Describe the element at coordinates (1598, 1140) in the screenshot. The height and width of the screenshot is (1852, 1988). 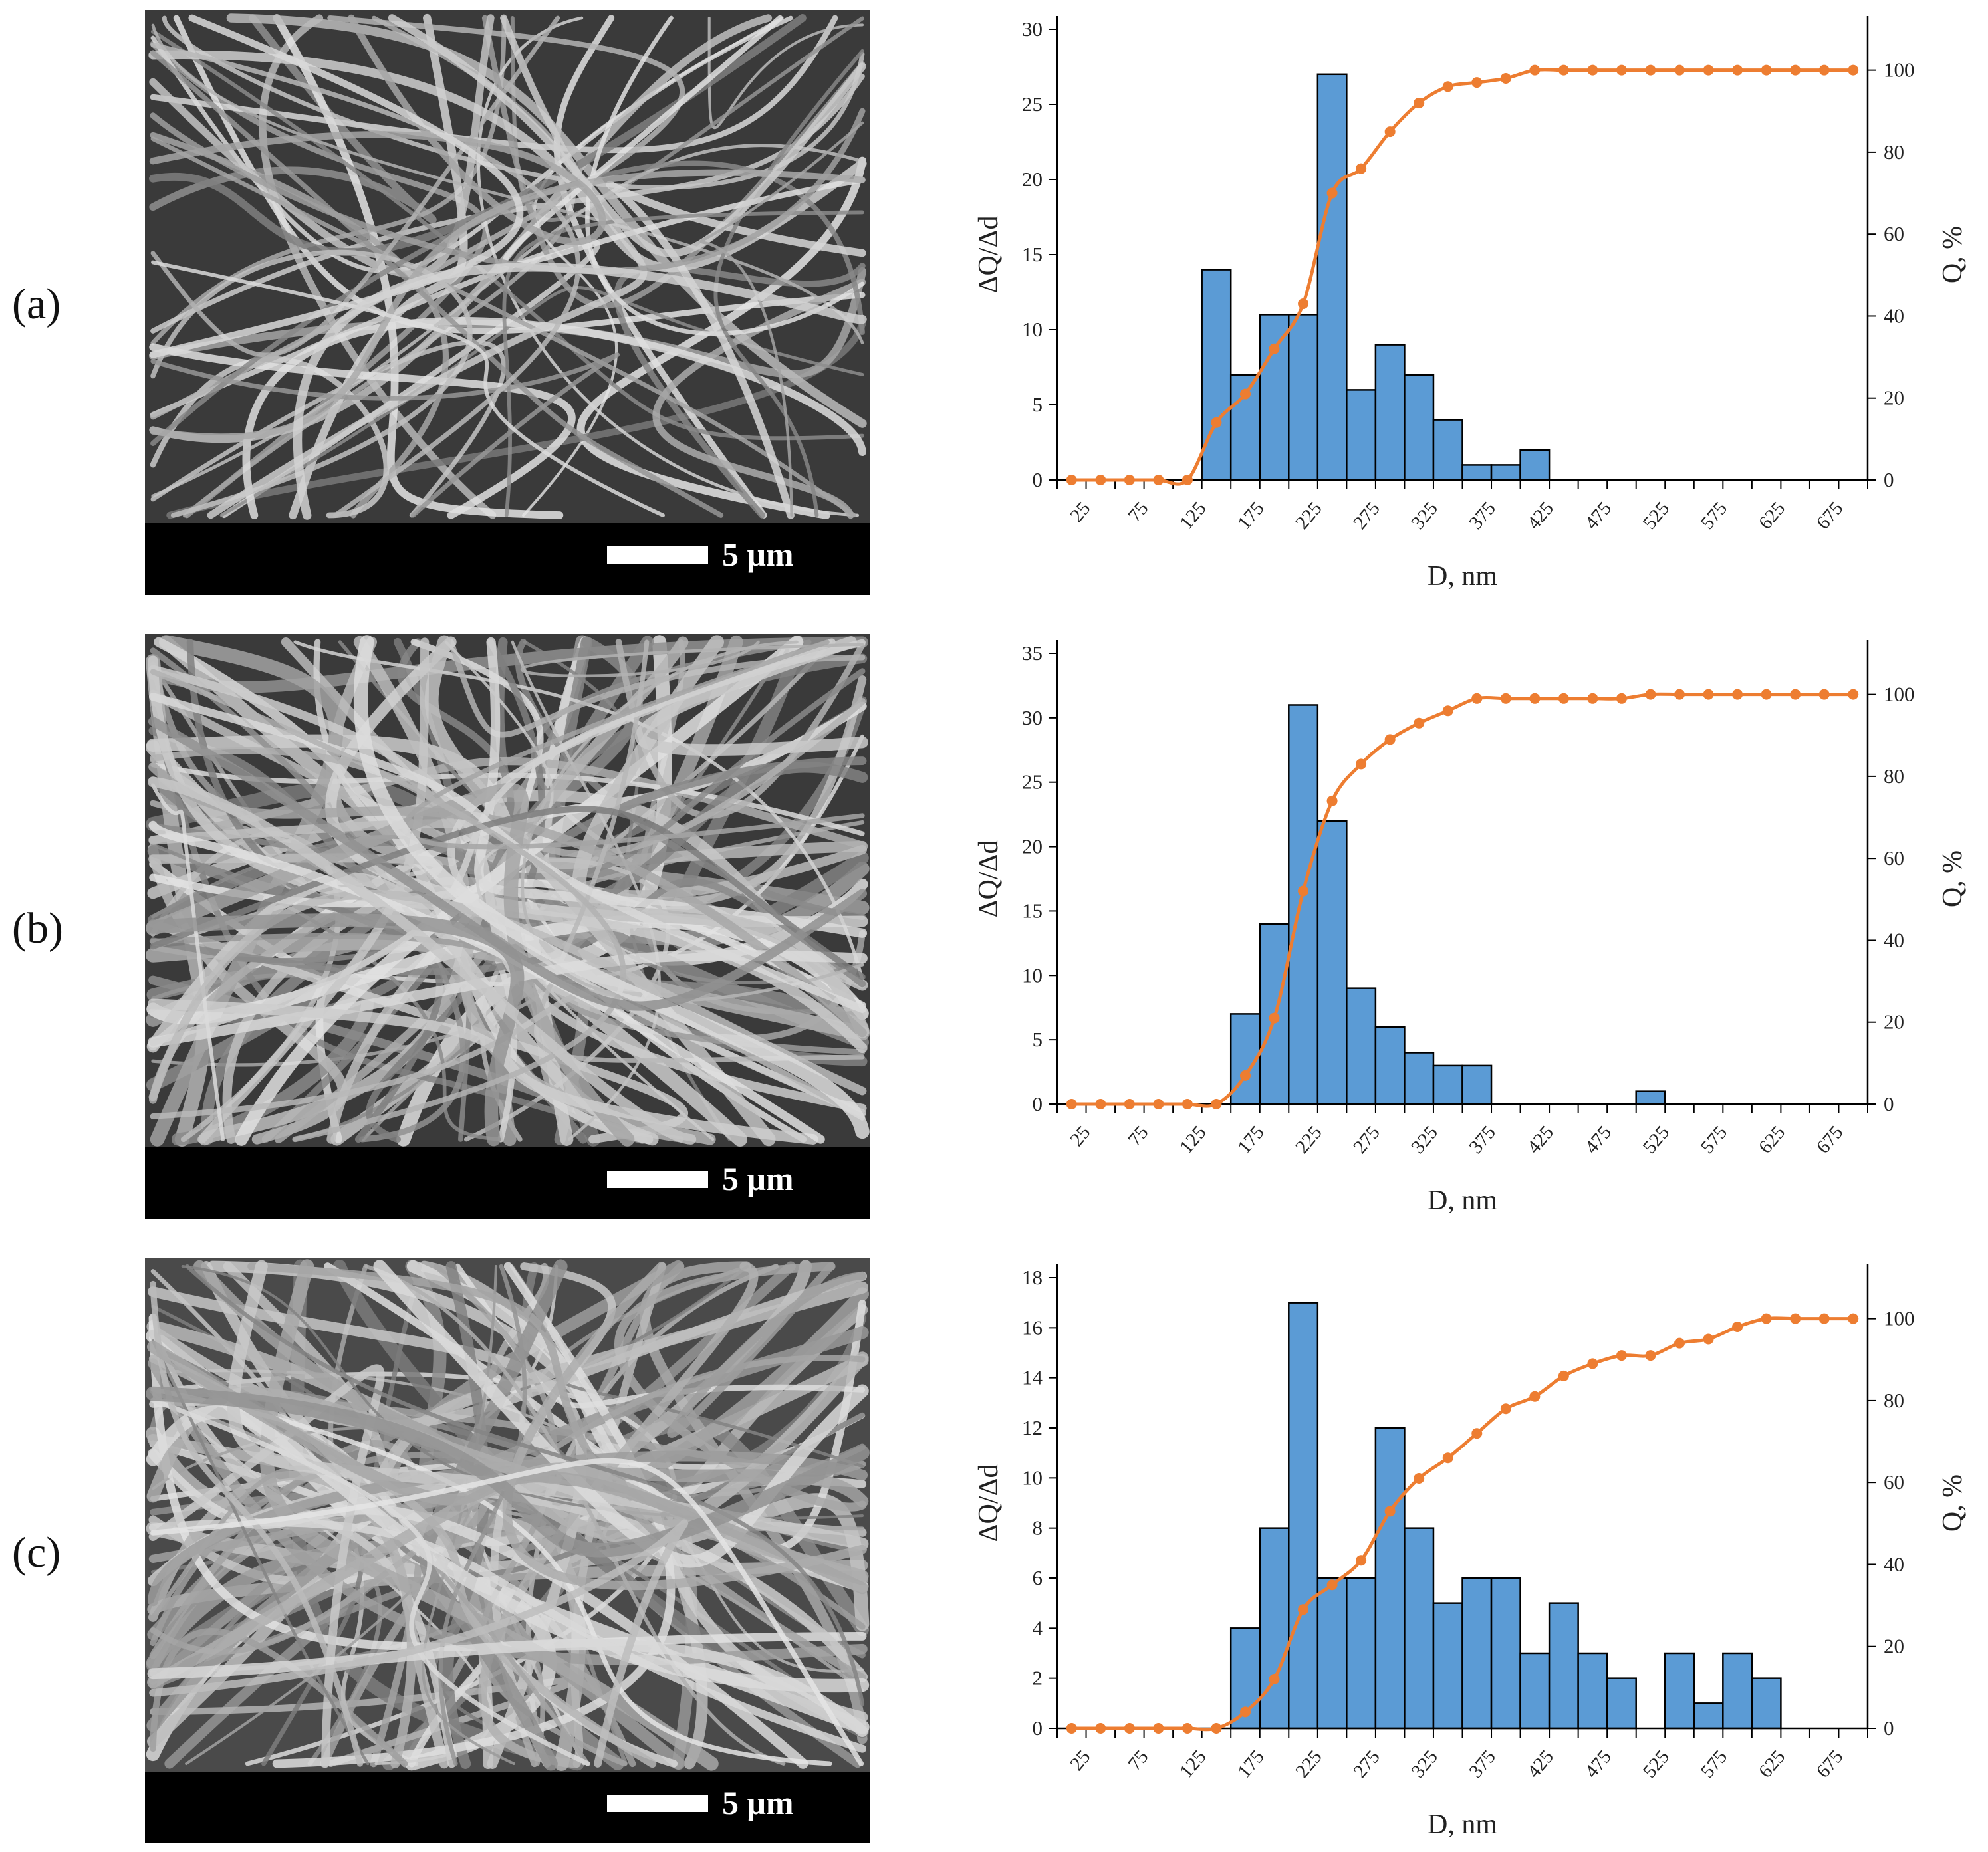
I see `x-tick-label: 475` at that location.